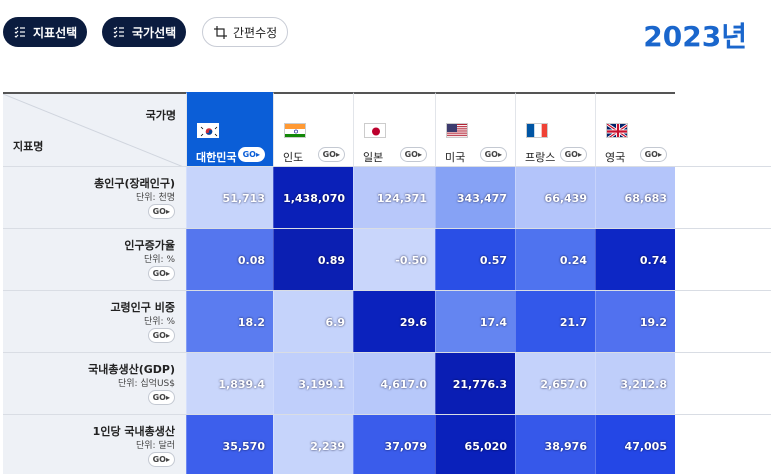 This screenshot has width=773, height=474. I want to click on row-label: 국내총생산(GDP) 단위: 십억US$ GO ▸, so click(94, 384).